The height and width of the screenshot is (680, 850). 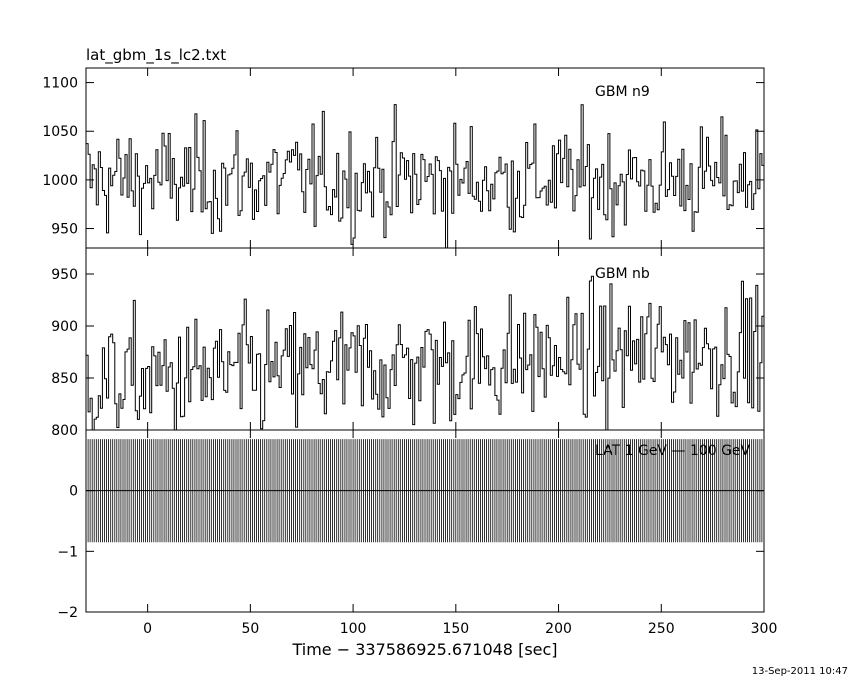 I want to click on y-tick-label: −2, so click(x=67, y=613).